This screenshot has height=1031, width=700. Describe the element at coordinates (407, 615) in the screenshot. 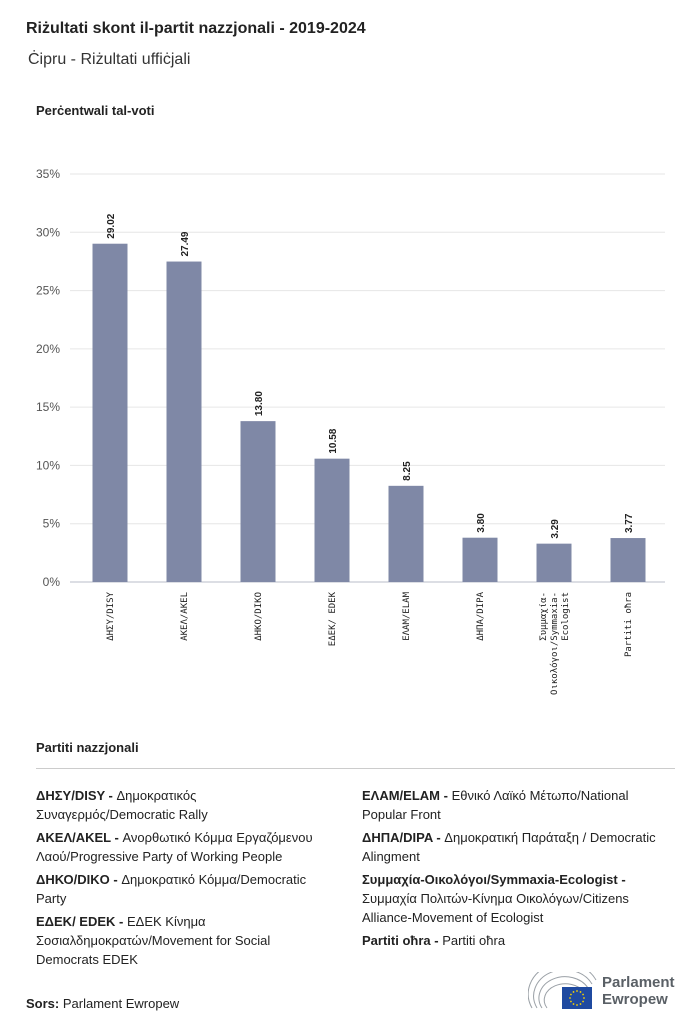

I see `x-tick-label-line: ΕΛΑΜ/ELAM` at that location.